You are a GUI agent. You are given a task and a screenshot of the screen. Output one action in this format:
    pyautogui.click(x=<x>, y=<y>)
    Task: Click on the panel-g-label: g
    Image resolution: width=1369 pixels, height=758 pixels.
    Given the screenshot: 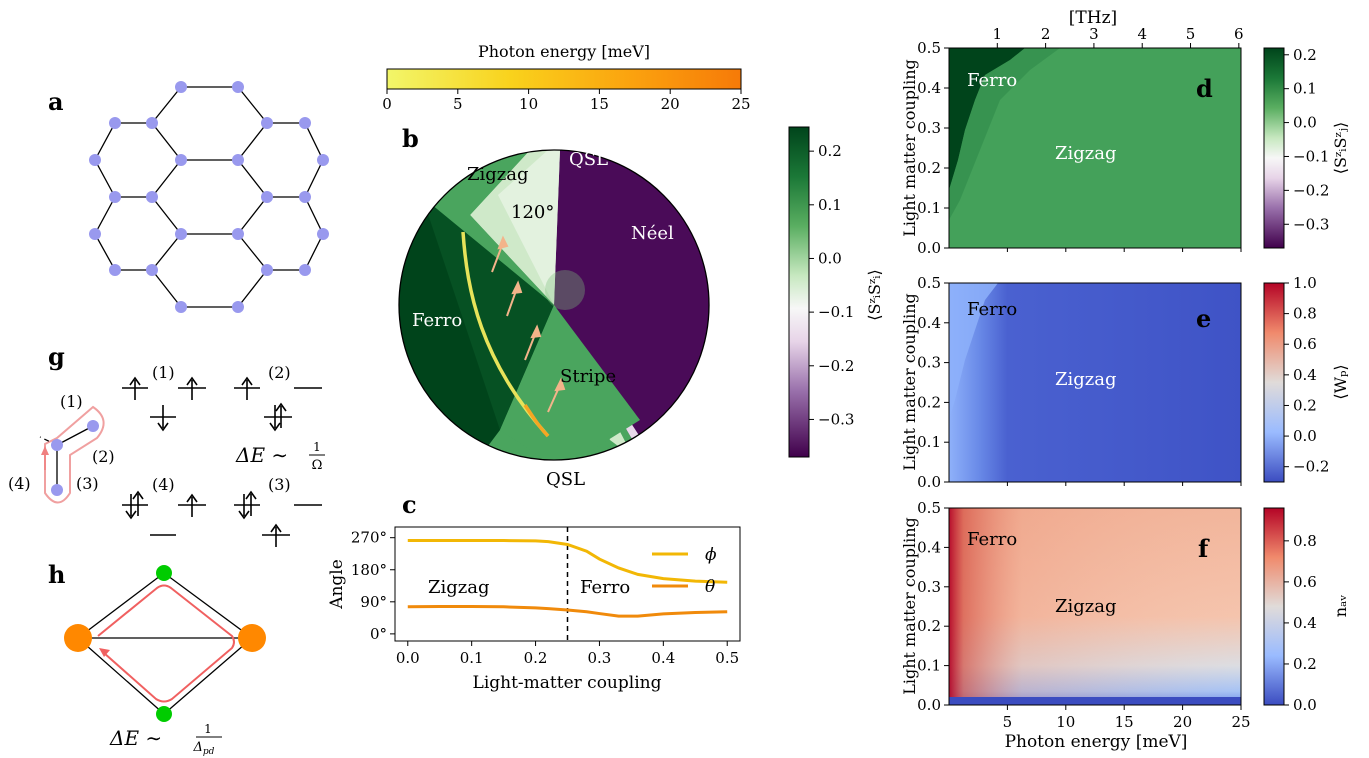 What is the action you would take?
    pyautogui.click(x=56, y=356)
    